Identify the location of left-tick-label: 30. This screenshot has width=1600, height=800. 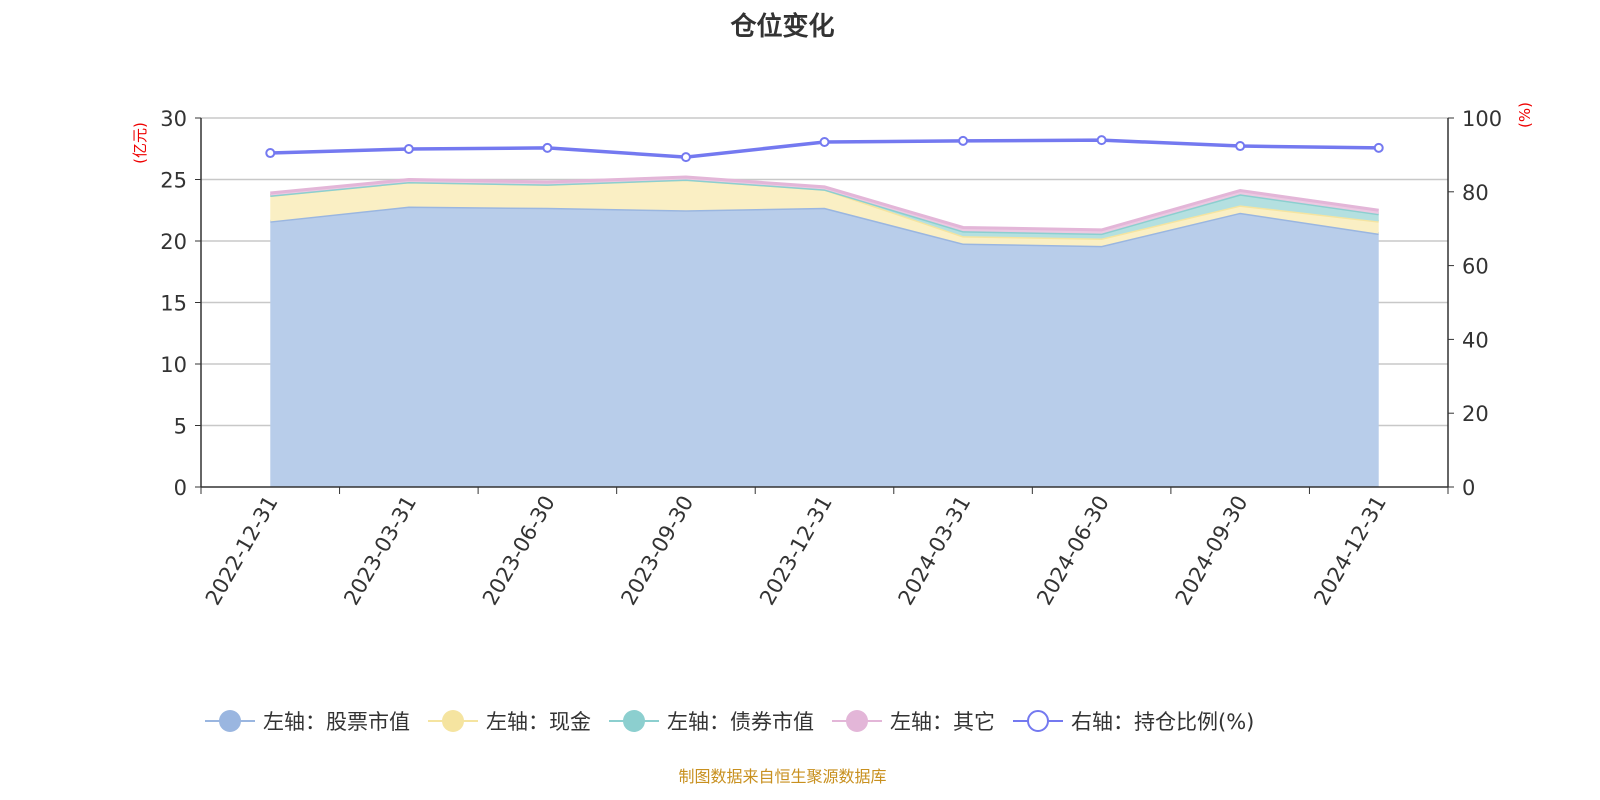
(173, 119).